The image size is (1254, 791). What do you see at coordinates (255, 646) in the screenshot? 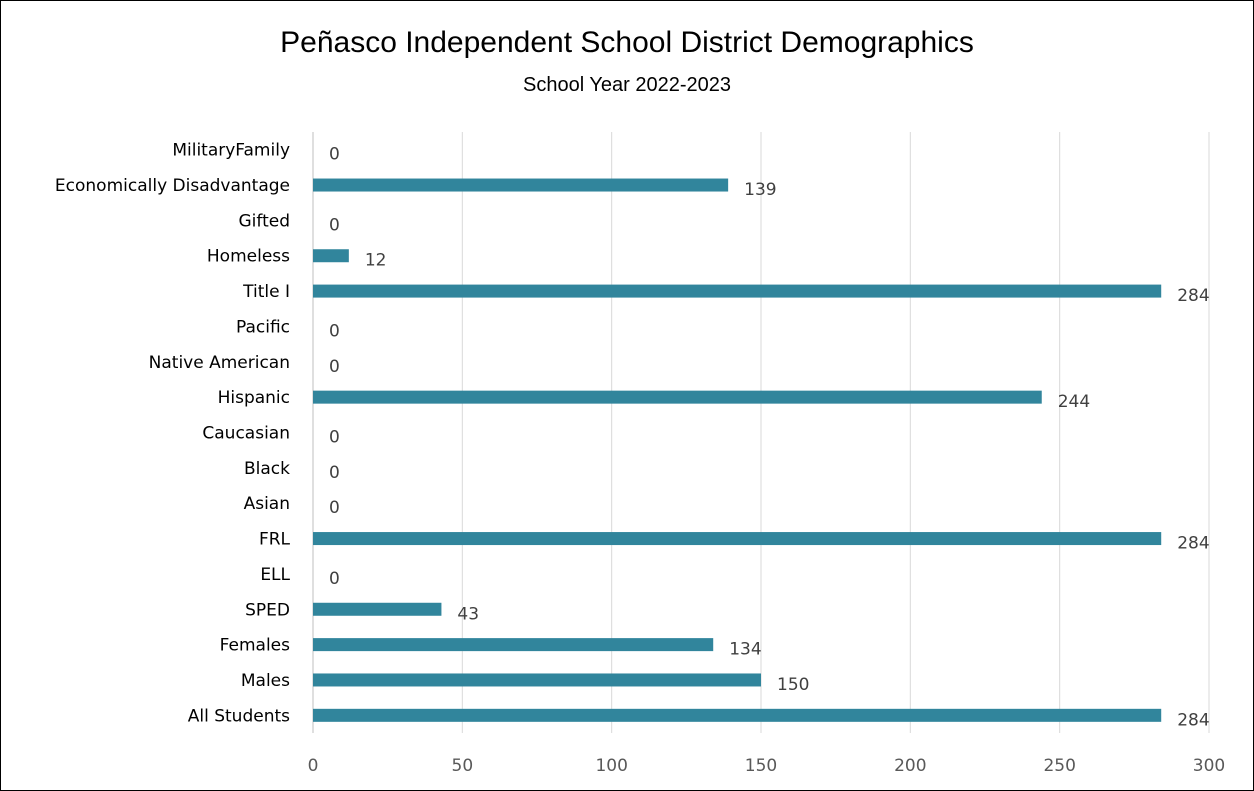
I see `category-label: Females` at bounding box center [255, 646].